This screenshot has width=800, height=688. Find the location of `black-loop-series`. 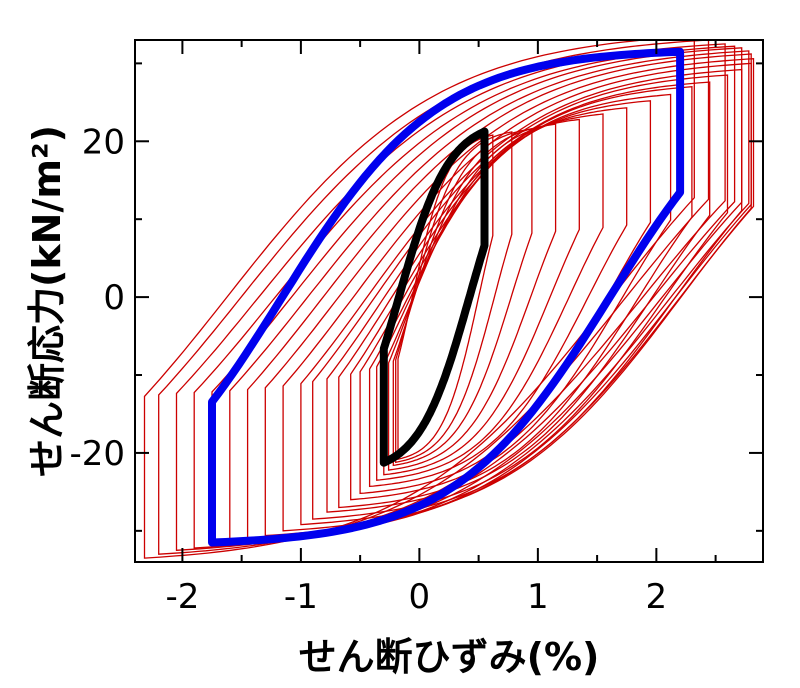

black-loop-series is located at coordinates (434, 297).